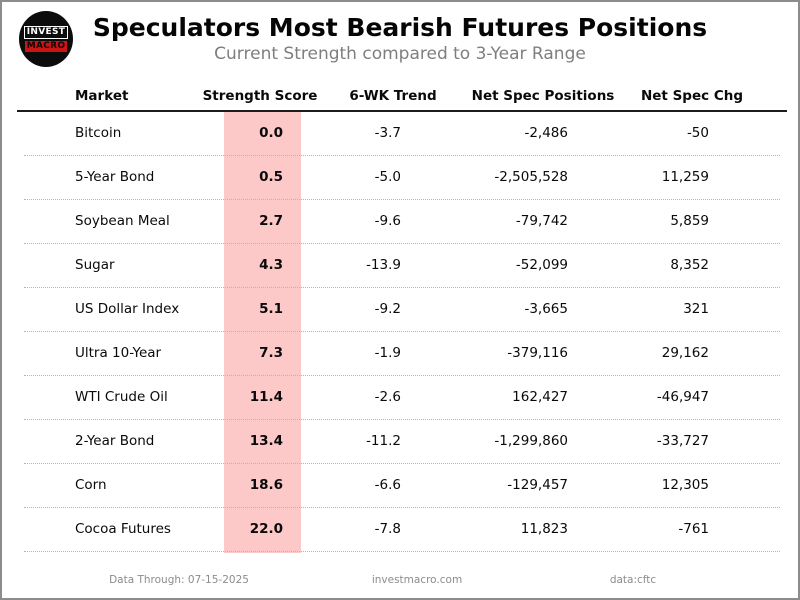 The width and height of the screenshot is (800, 600). What do you see at coordinates (46, 32) in the screenshot?
I see `logo-text-invest: INVEST` at bounding box center [46, 32].